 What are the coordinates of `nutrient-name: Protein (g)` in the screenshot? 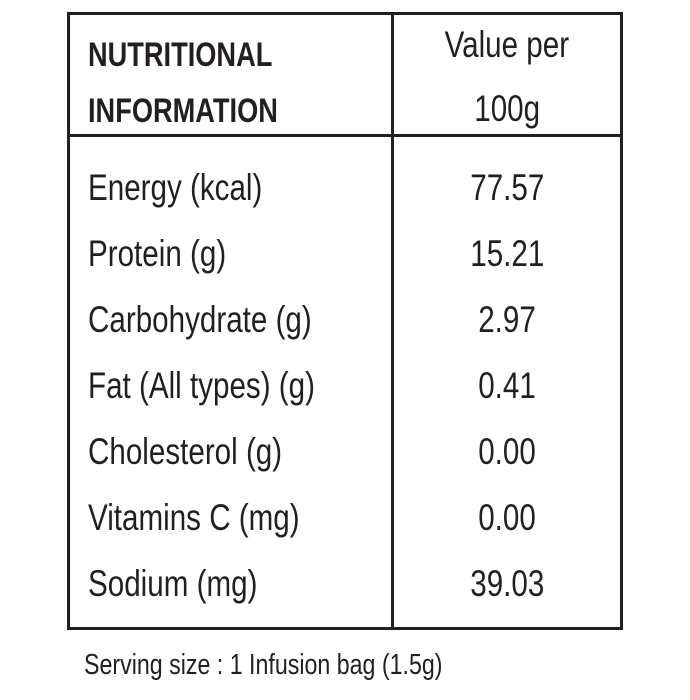 It's located at (157, 253).